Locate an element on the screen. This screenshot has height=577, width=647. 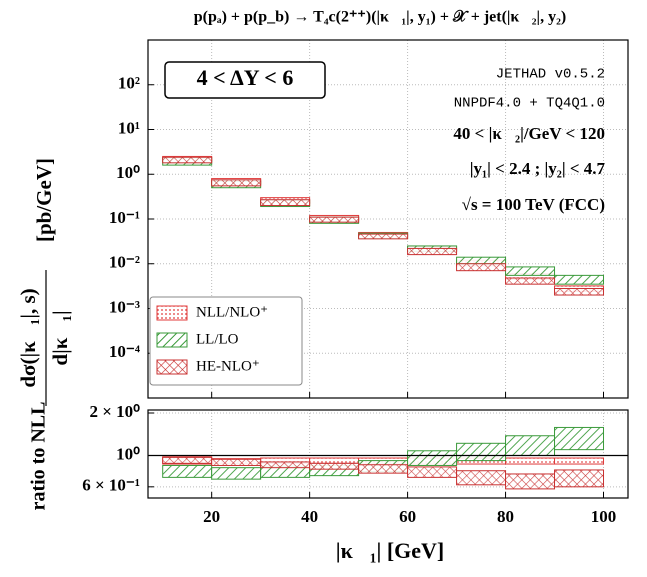
plot-frame is located at coordinates (388, 454).